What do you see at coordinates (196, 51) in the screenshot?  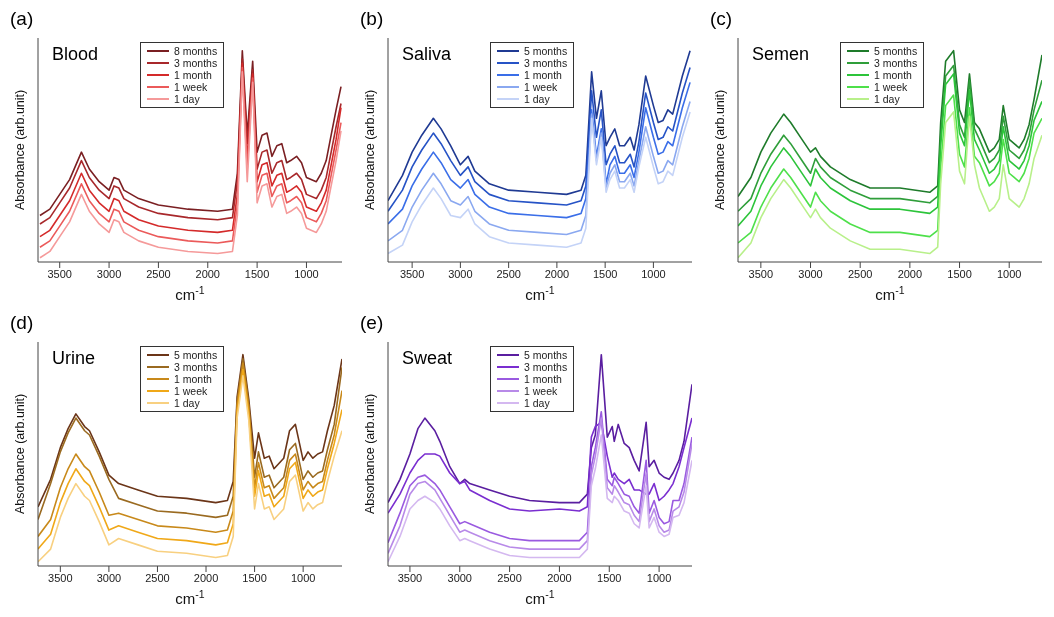 I see `legend-label: 8 months` at bounding box center [196, 51].